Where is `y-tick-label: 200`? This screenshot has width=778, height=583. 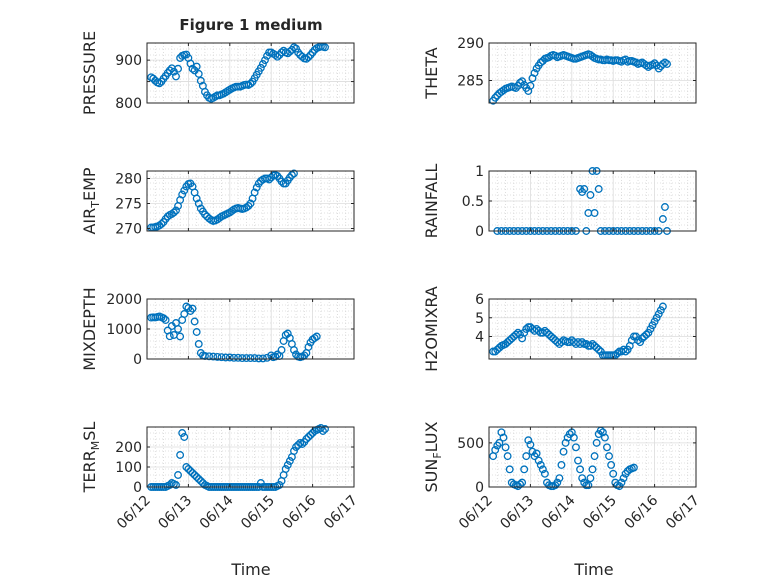
y-tick-label: 200 is located at coordinates (128, 448).